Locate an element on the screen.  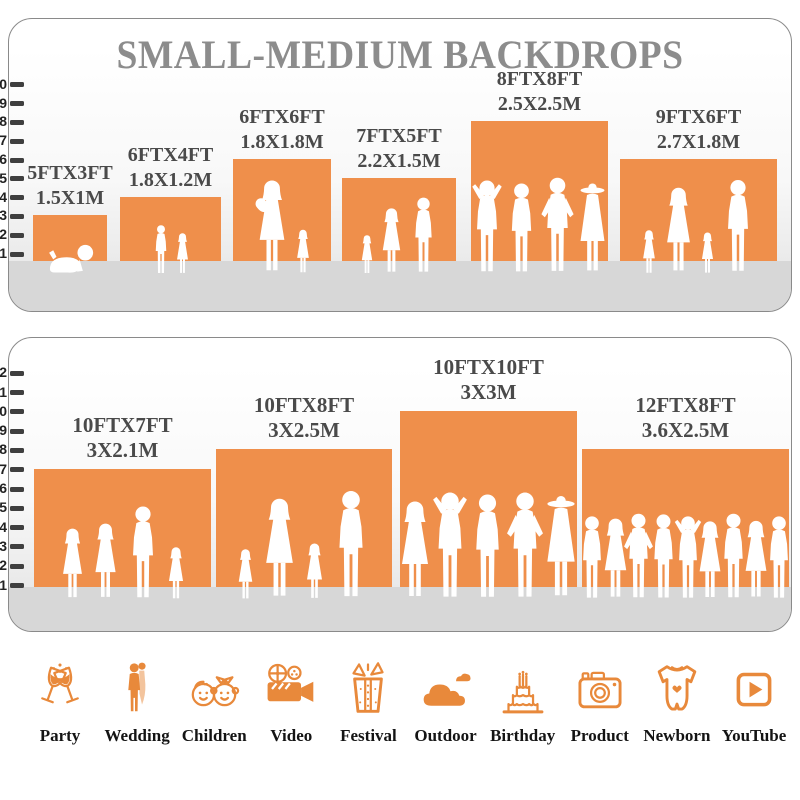
size-ft: 10FTX7FT is located at coordinates (122, 424).